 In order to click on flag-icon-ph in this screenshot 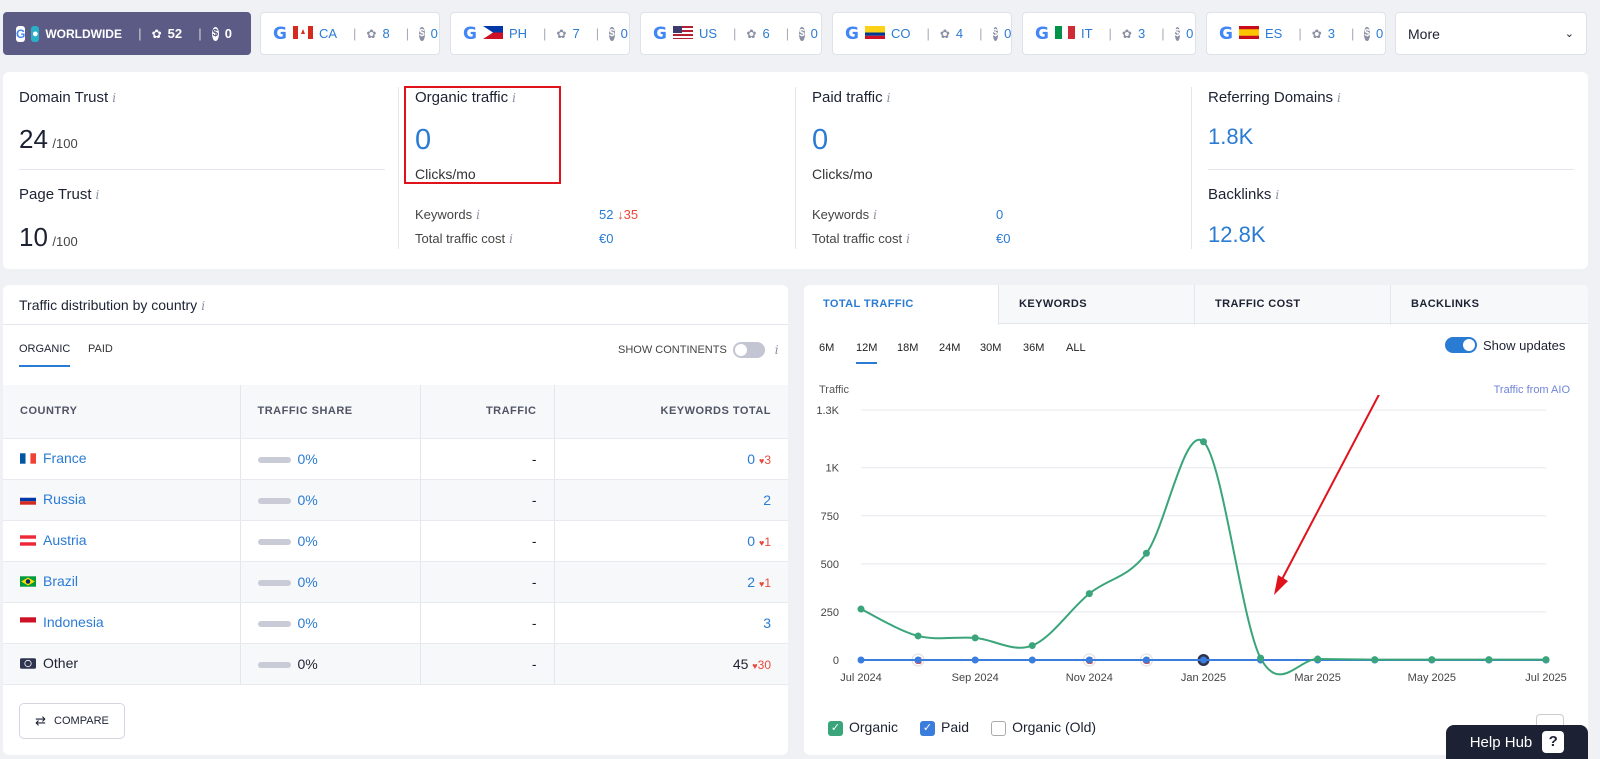, I will do `click(492, 33)`.